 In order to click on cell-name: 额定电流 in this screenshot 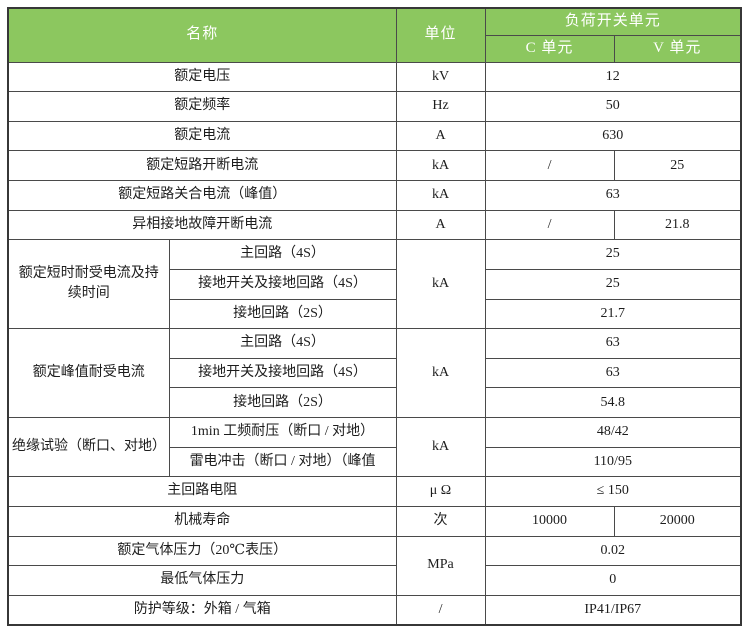, I will do `click(202, 136)`.